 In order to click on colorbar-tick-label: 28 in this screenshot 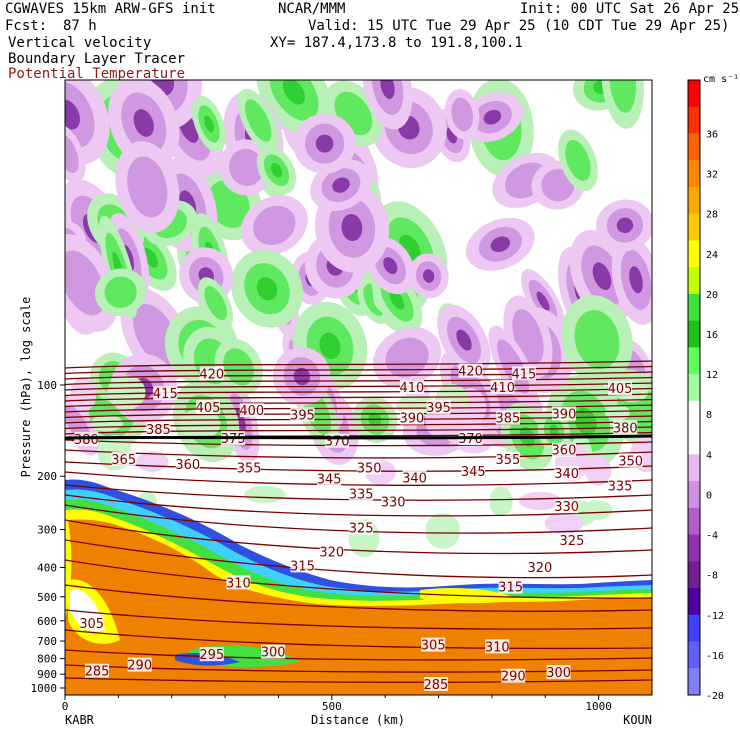, I will do `click(712, 215)`.